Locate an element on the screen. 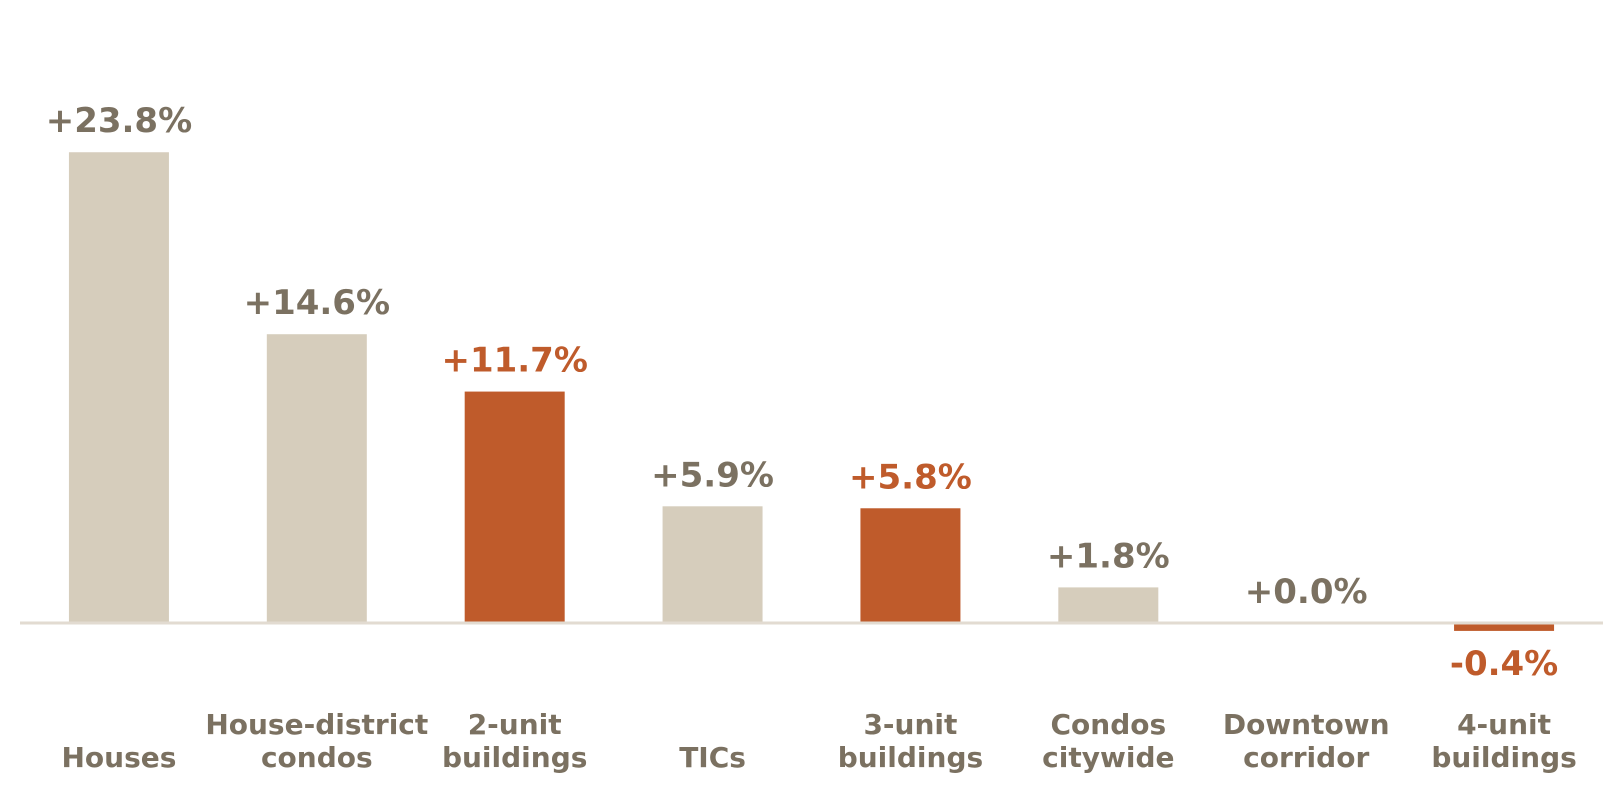  category-label: TICs is located at coordinates (712, 757).